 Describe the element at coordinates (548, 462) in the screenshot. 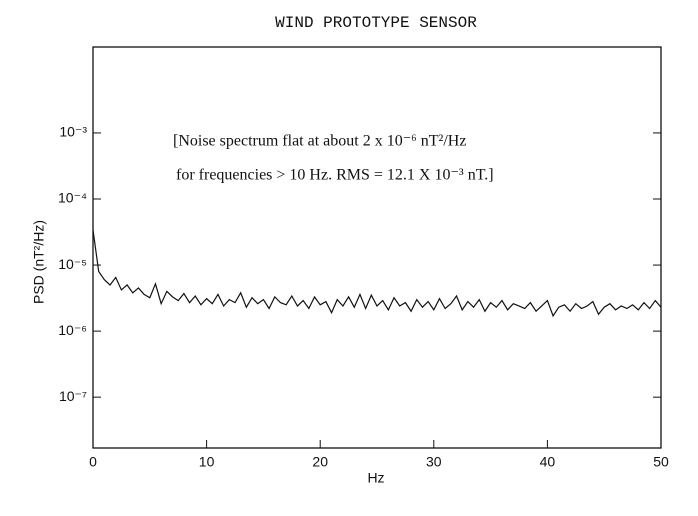

I see `x-tick-label: 40` at that location.